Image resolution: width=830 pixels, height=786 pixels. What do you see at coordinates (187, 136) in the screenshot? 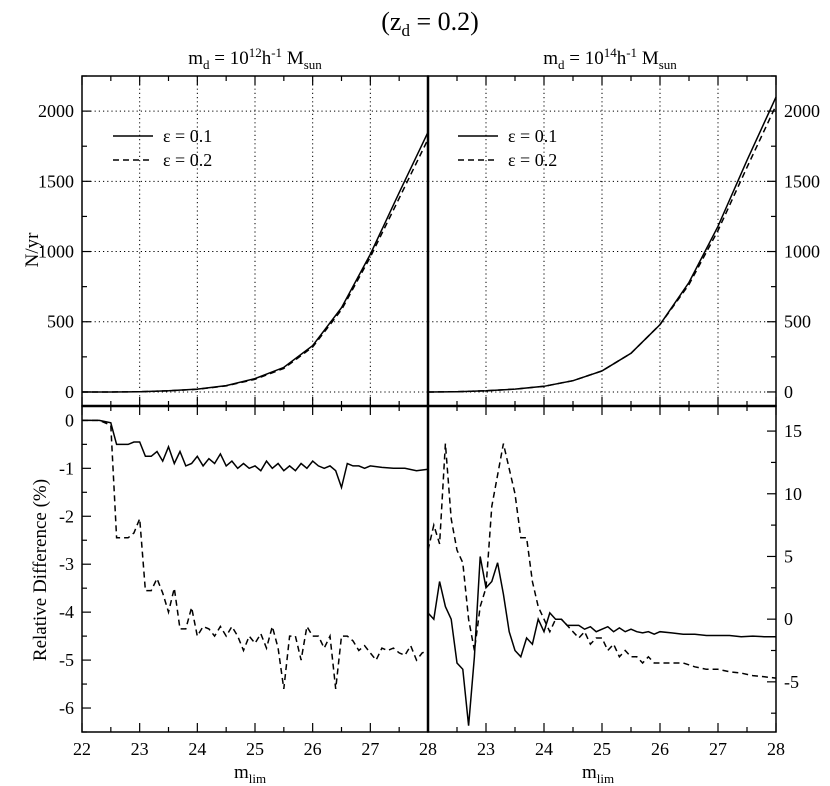
I see `legend-solid-label-left: ε = 0.1` at bounding box center [187, 136].